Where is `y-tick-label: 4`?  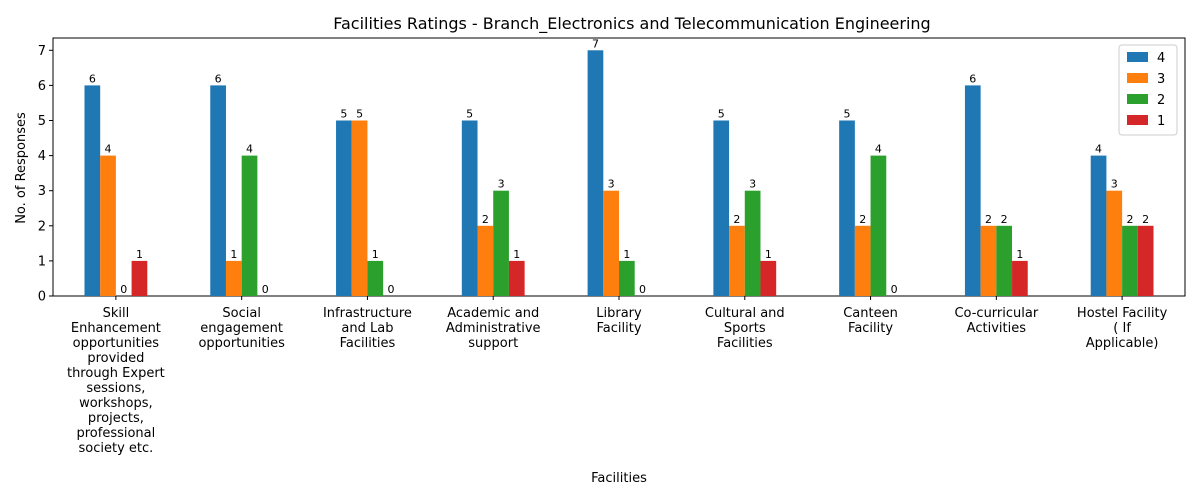 y-tick-label: 4 is located at coordinates (42, 156).